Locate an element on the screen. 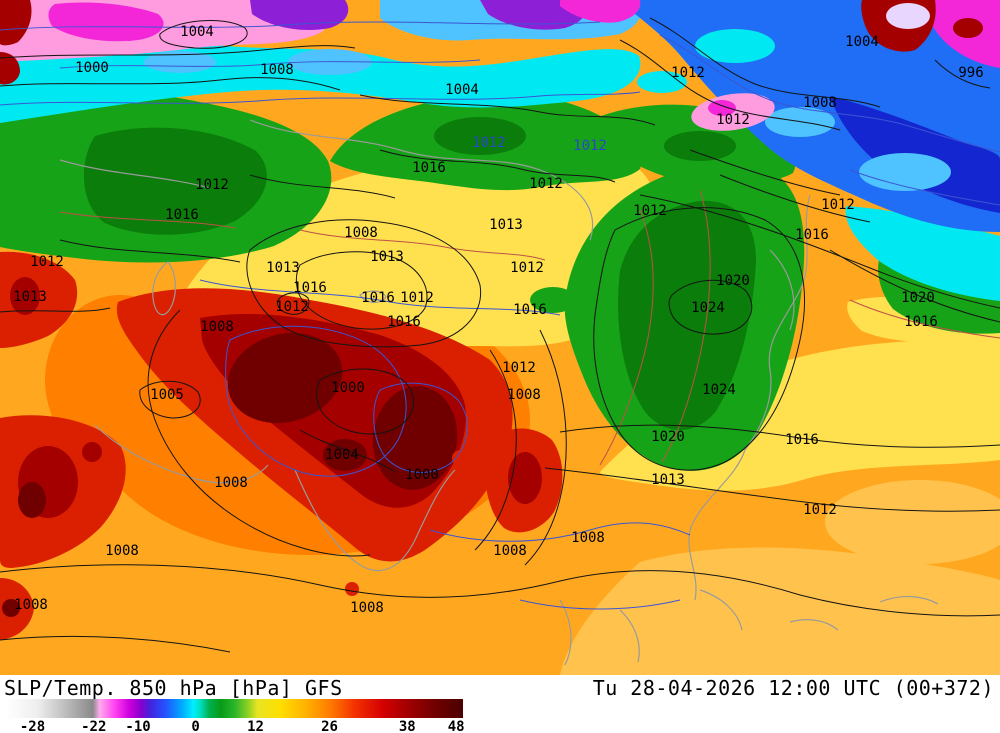  colorbar-tick-label: -10 is located at coordinates (137, 726).